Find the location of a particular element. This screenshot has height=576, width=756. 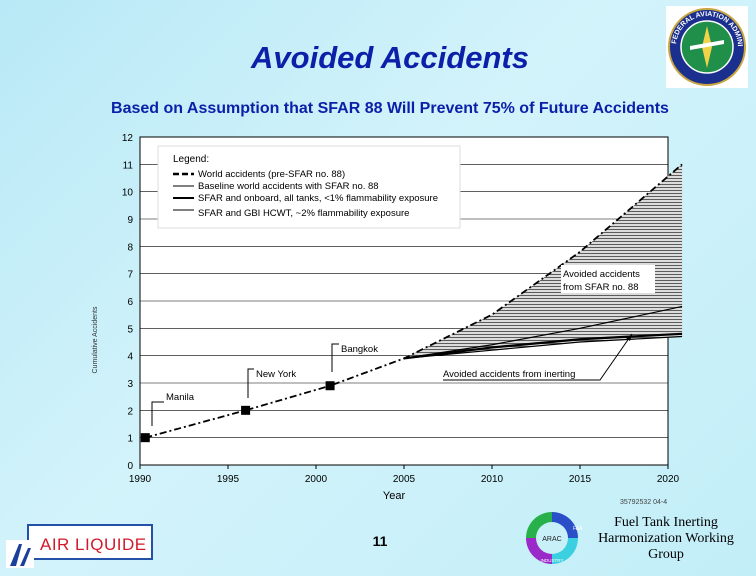

arac-logo: ARAC FAA INDUSTRY is located at coordinates (554, 538).